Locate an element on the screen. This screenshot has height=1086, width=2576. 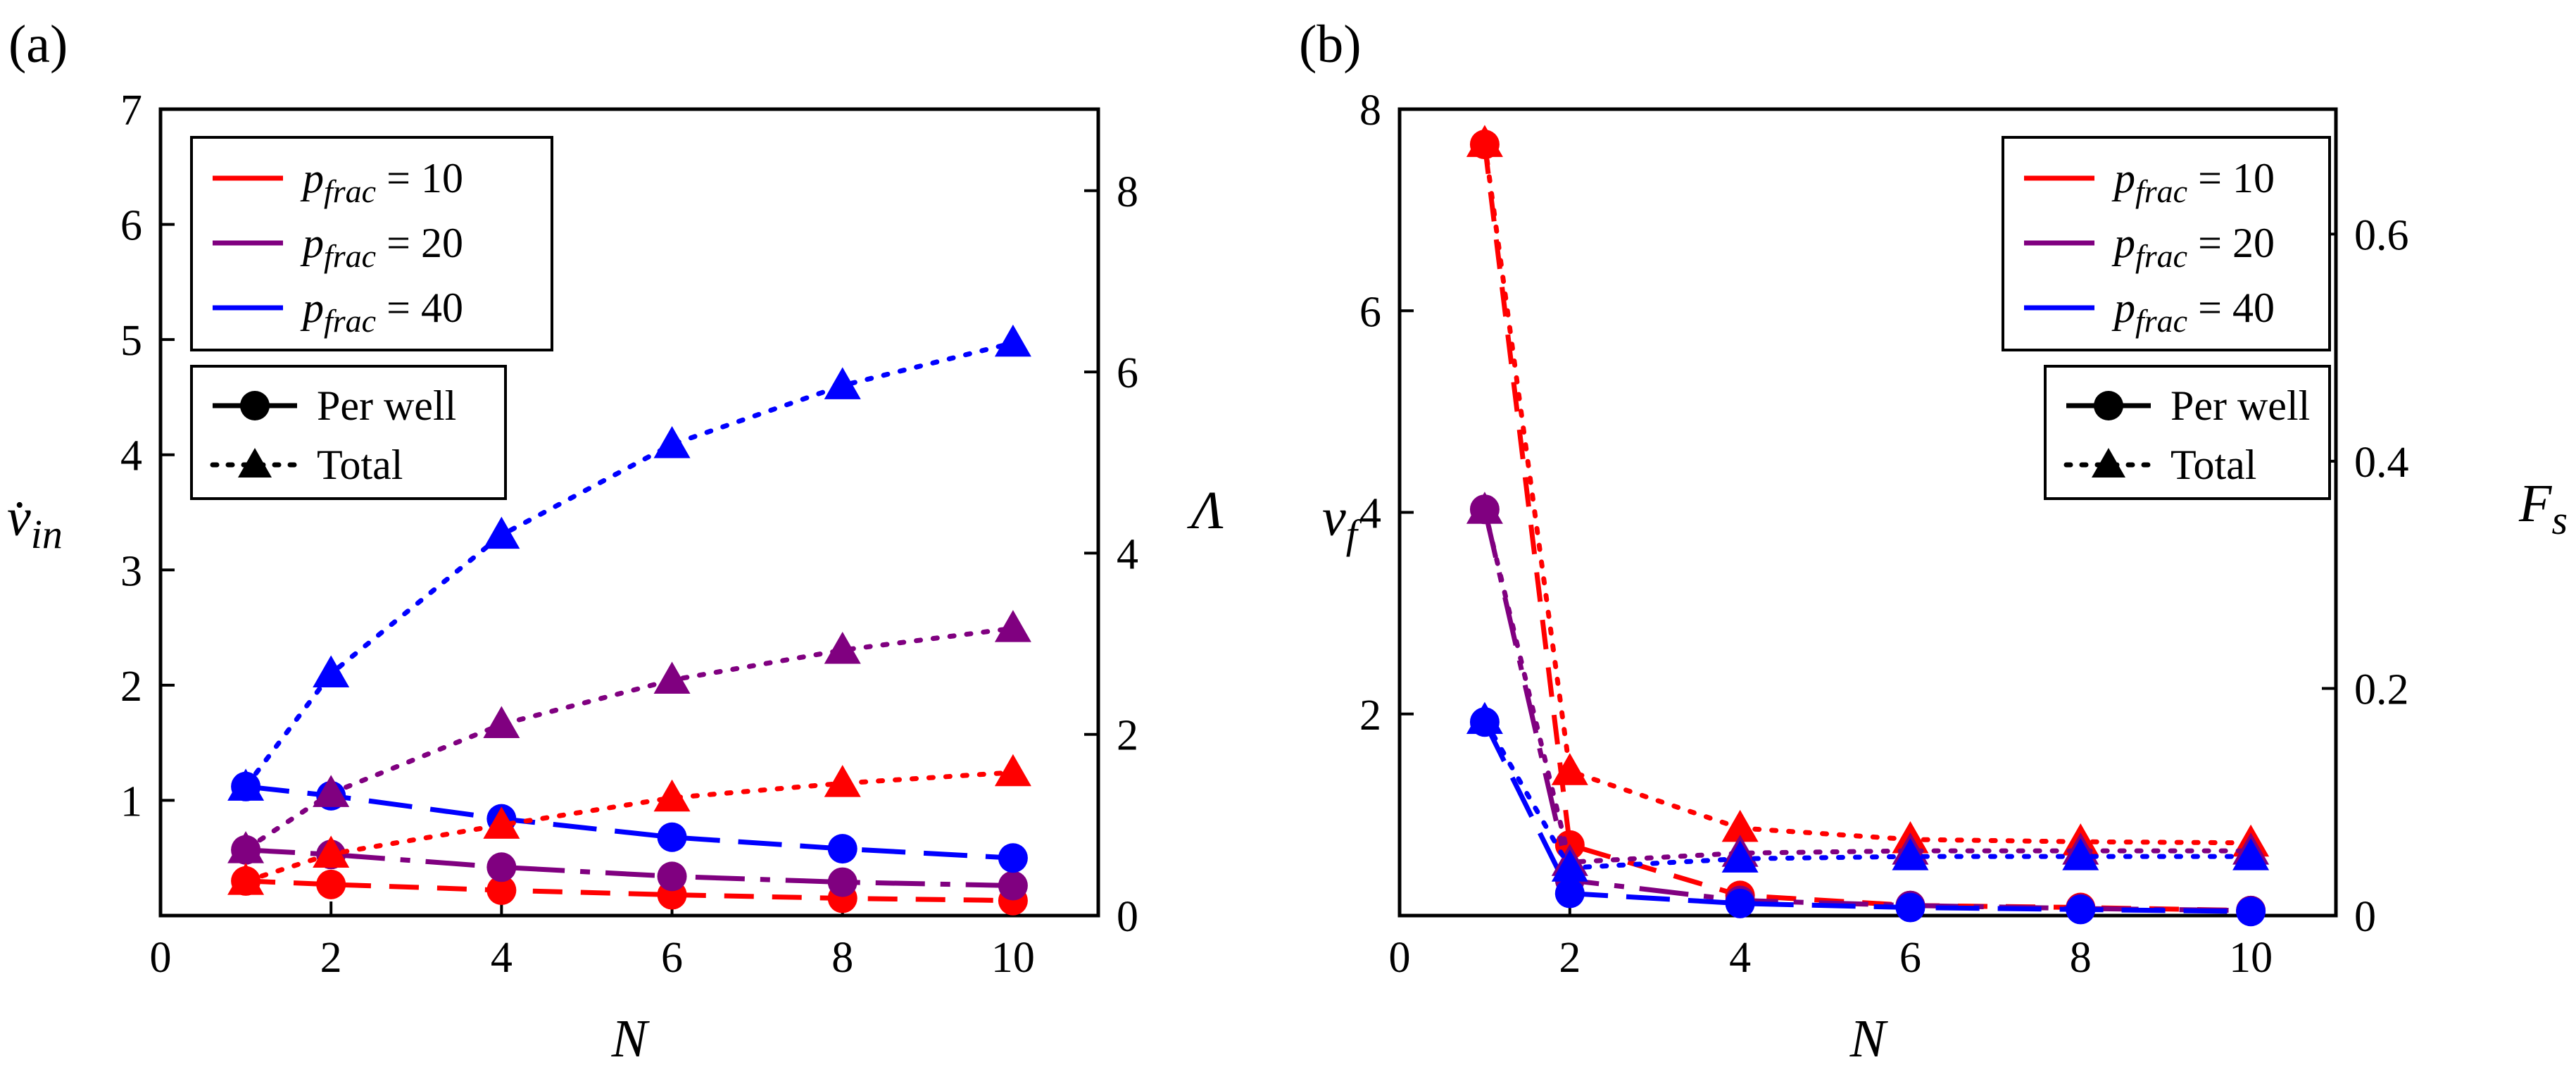
panel-label: (a) is located at coordinates (38, 45).